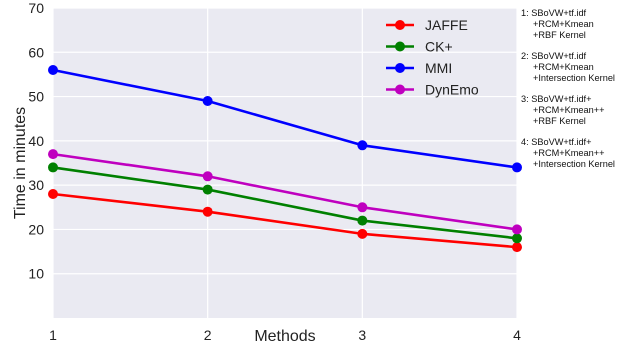 The height and width of the screenshot is (345, 639). What do you see at coordinates (439, 47) in the screenshot?
I see `legend-label-ck: CK+` at bounding box center [439, 47].